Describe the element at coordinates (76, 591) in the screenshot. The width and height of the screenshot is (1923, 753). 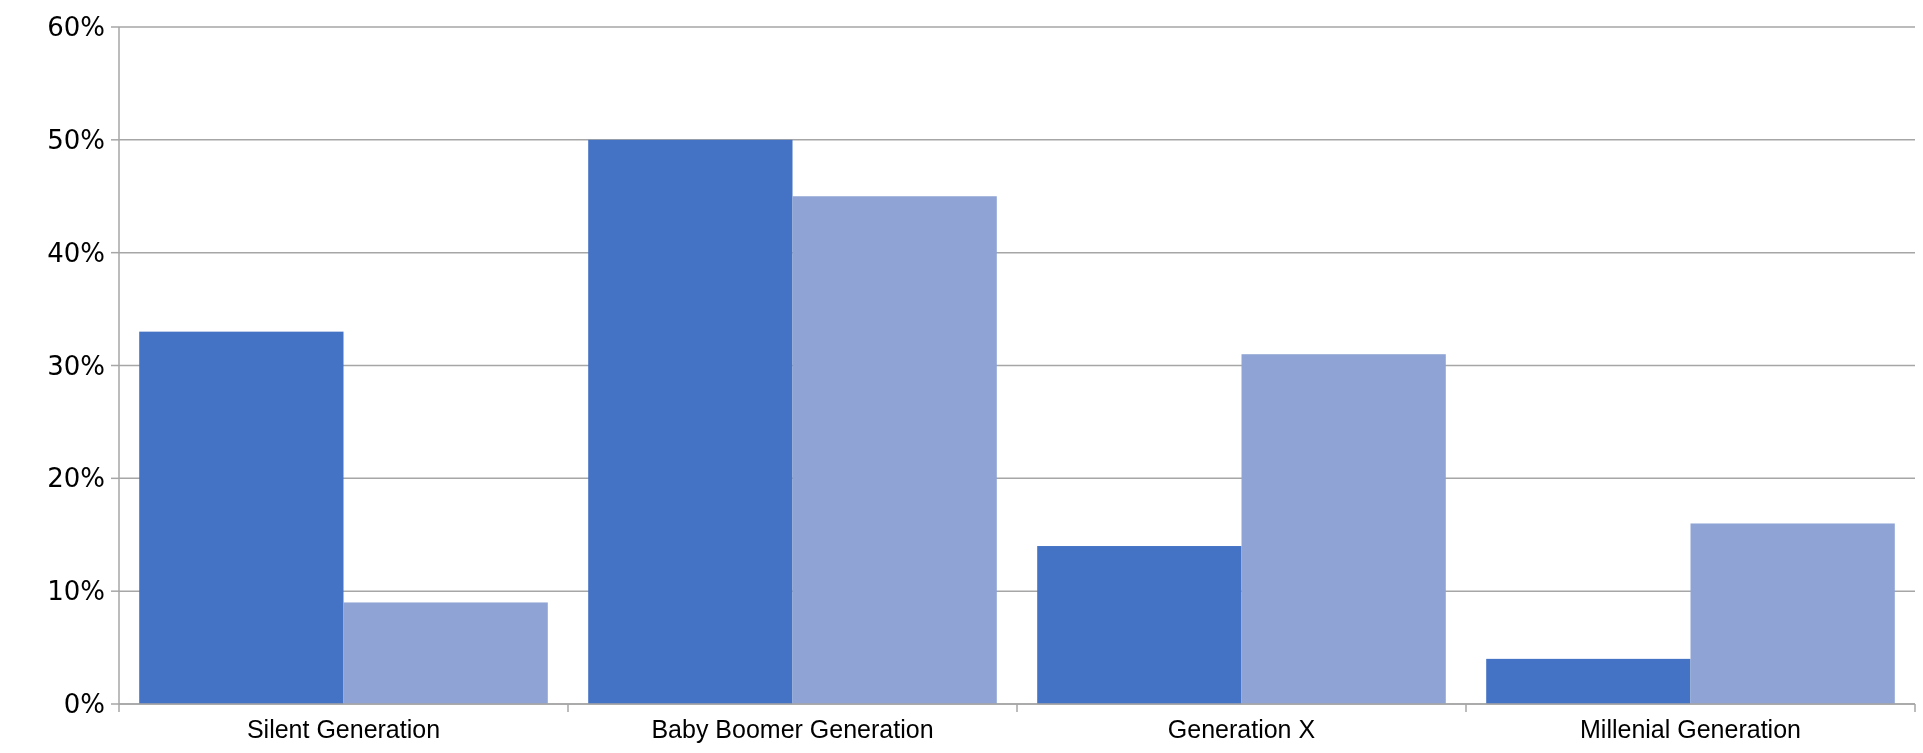
I see `y-tick-label: 10%` at that location.